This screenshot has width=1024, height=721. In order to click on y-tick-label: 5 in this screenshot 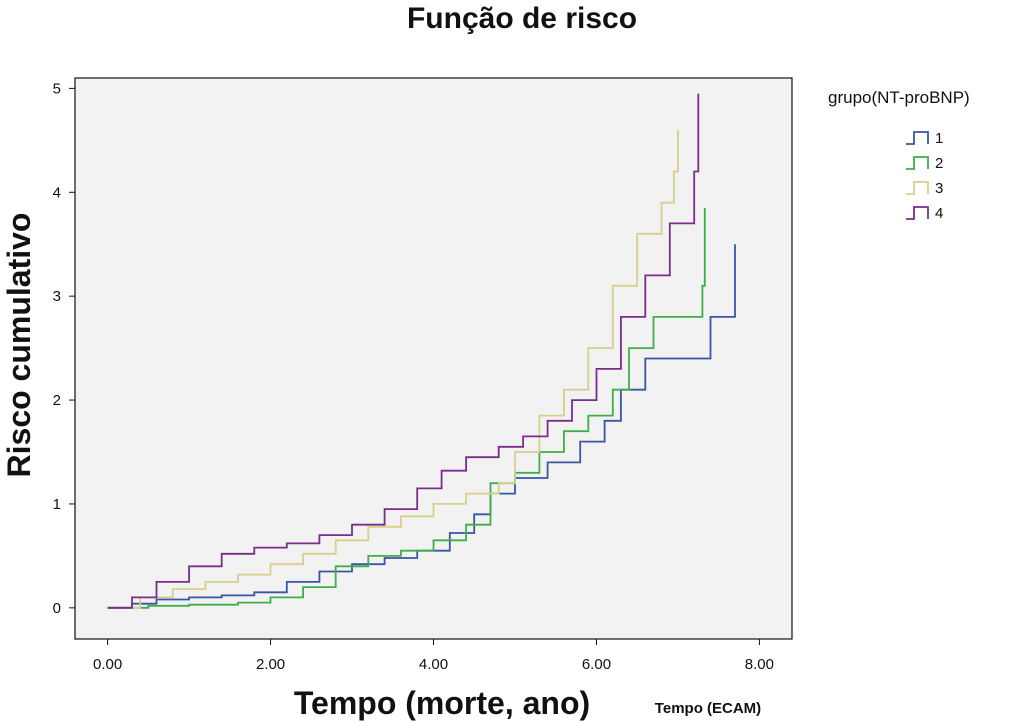, I will do `click(57, 88)`.